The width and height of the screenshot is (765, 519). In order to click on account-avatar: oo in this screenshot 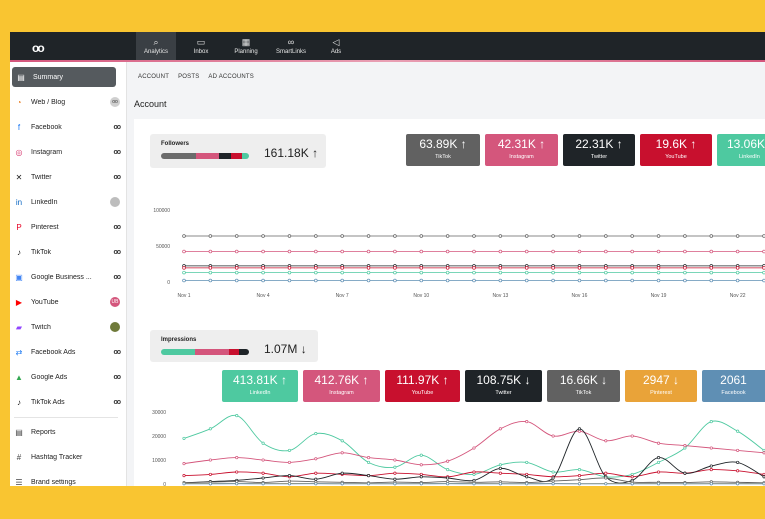, I will do `click(115, 102)`.